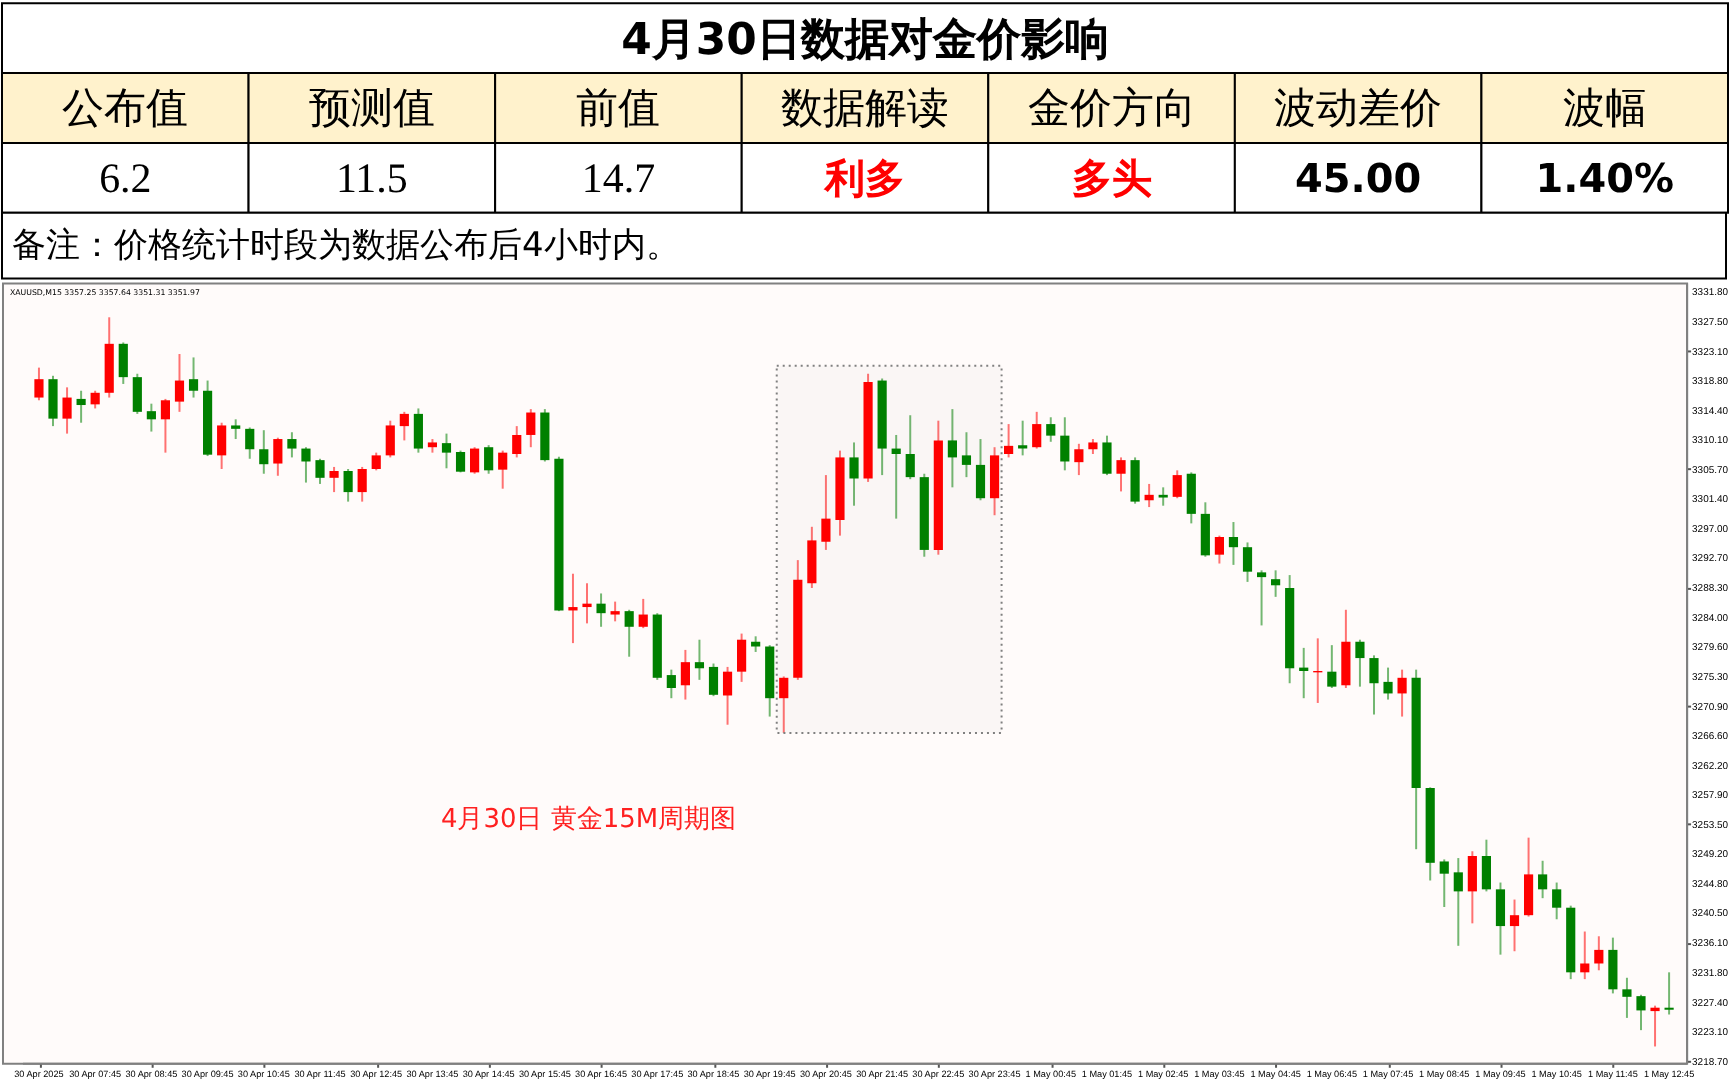 Image resolution: width=1730 pixels, height=1084 pixels. What do you see at coordinates (345, 243) in the screenshot?
I see `text: 备注：价格统计时段为数据公布后4小时内。` at bounding box center [345, 243].